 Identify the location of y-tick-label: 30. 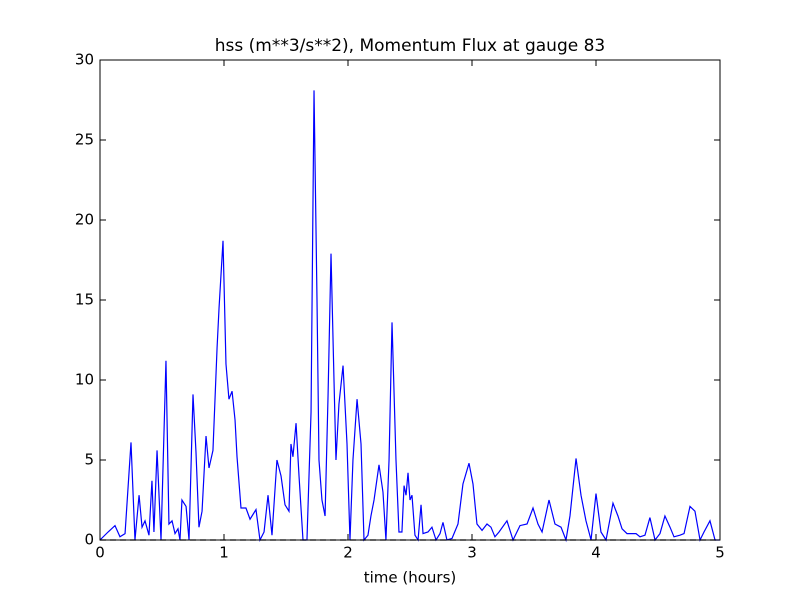
(84, 60).